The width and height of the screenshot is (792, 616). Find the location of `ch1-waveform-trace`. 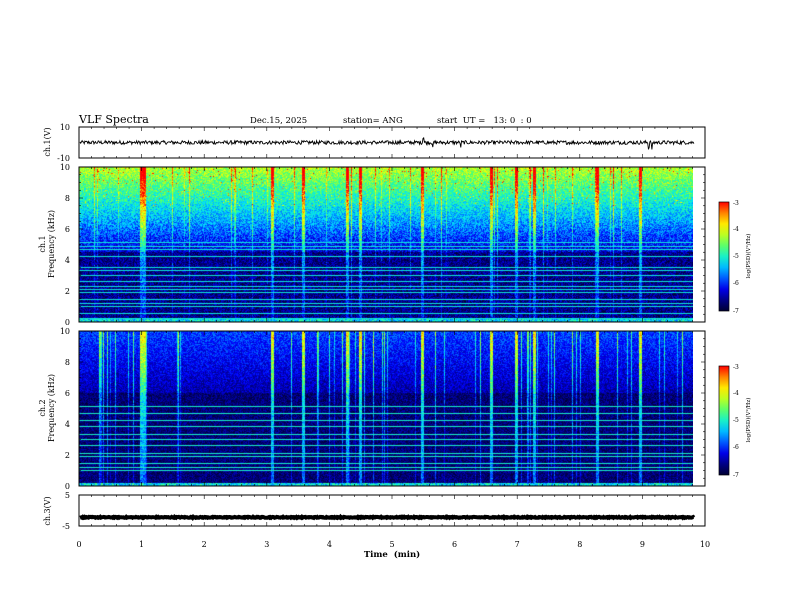

ch1-waveform-trace is located at coordinates (387, 144).